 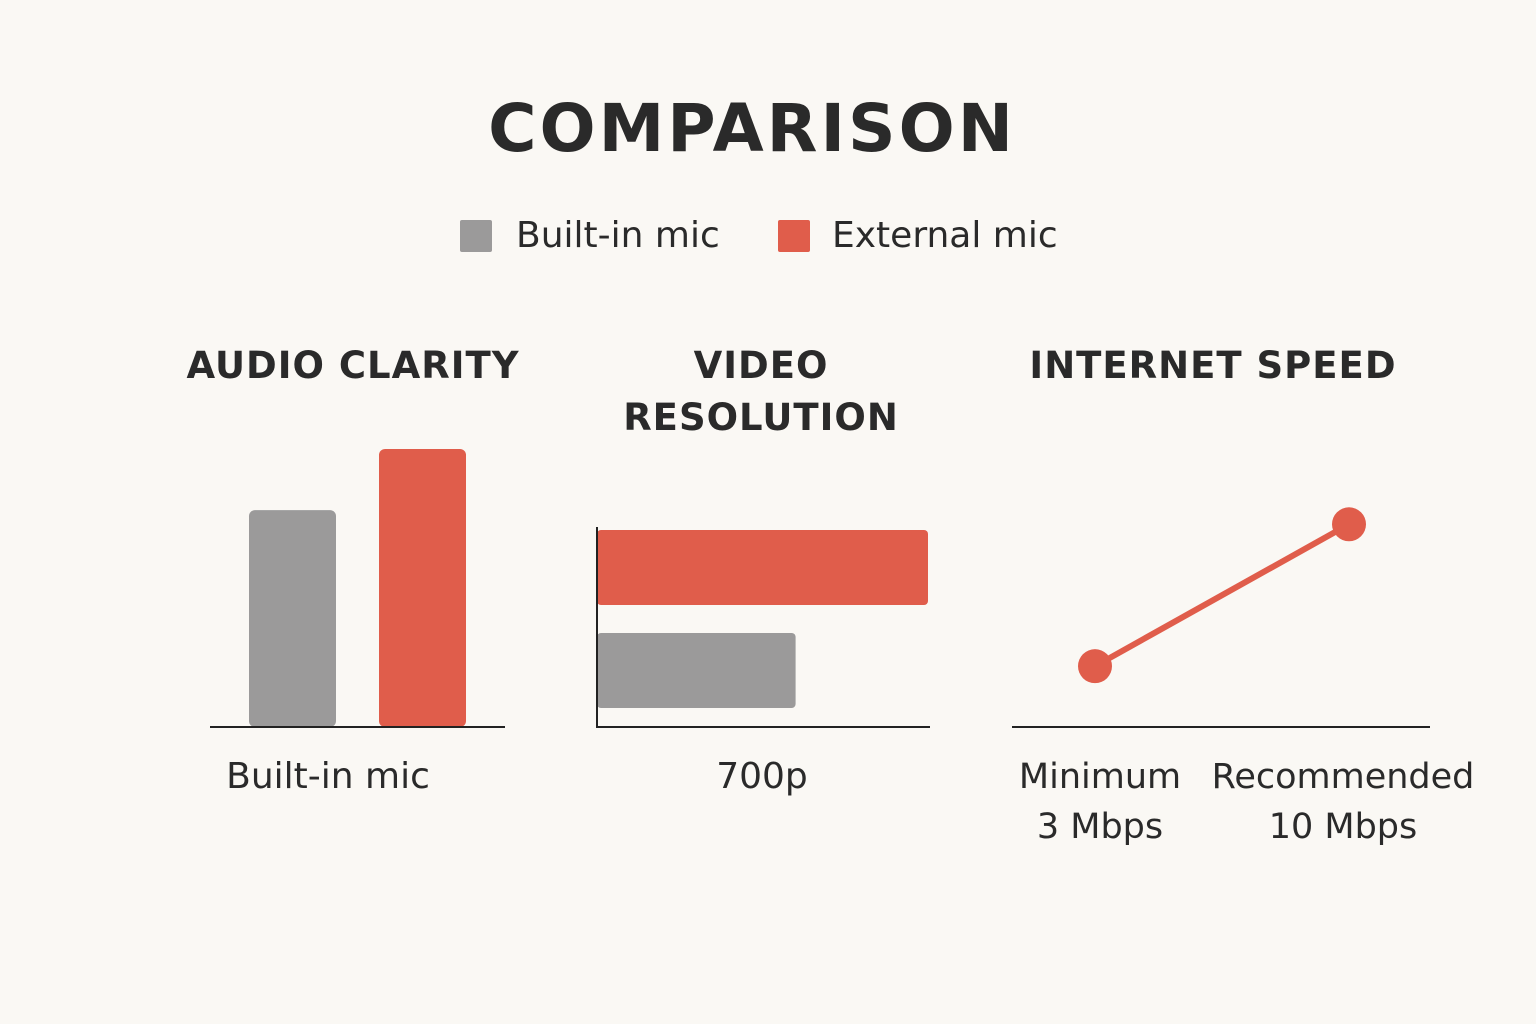 I want to click on x-tick-label: Recommended, so click(x=1343, y=777).